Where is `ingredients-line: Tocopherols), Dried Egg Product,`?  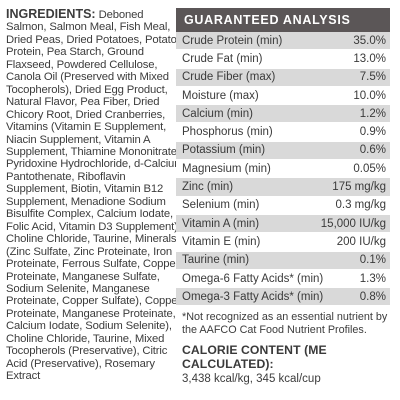 ingredients-line: Tocopherols), Dried Egg Product, is located at coordinates (87, 89).